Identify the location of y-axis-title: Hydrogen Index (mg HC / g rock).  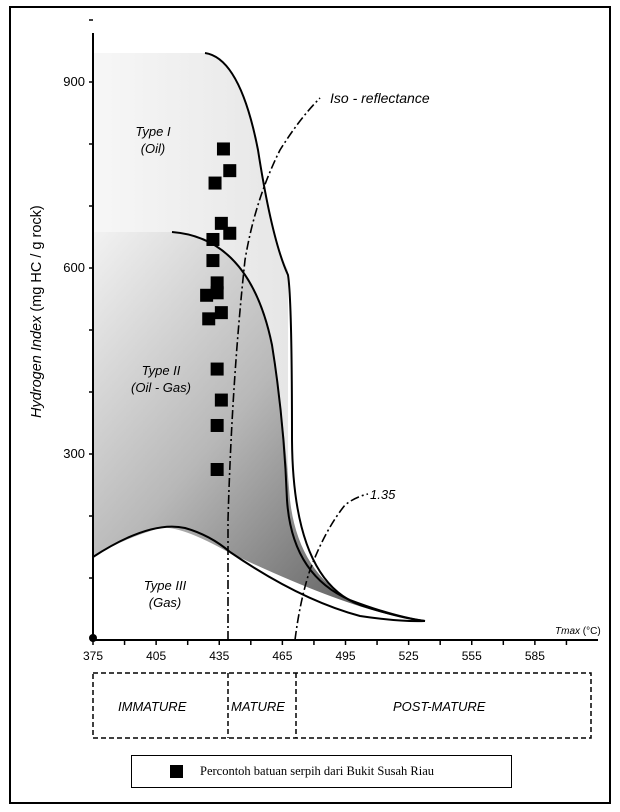
(37, 311).